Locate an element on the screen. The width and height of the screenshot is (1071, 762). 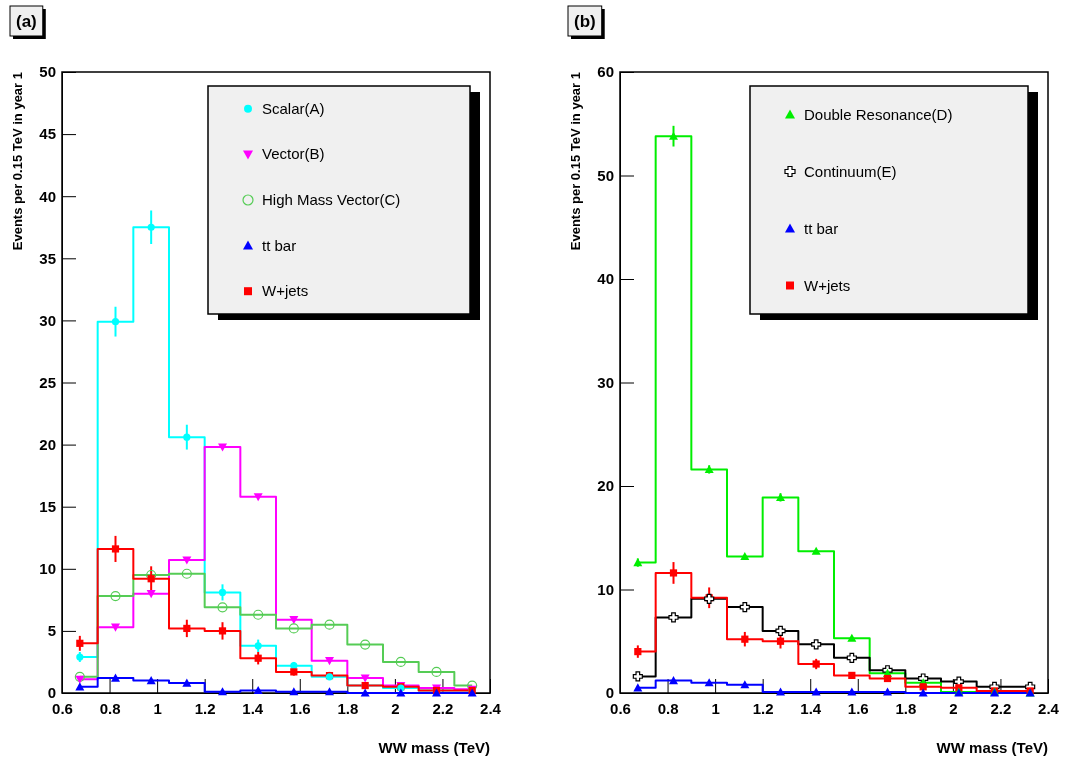
text: (a) is located at coordinates (26, 21).